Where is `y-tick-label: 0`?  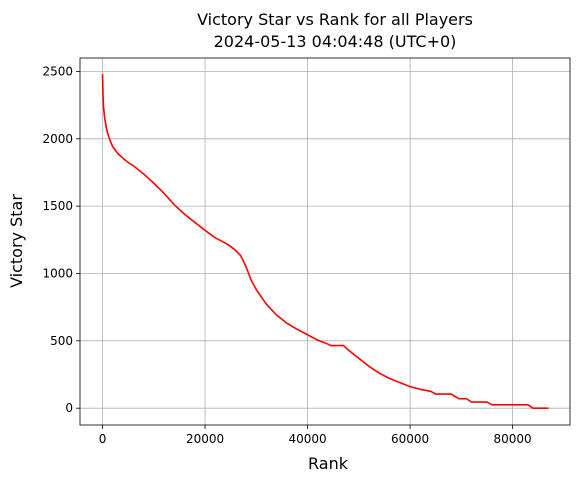
y-tick-label: 0 is located at coordinates (69, 408).